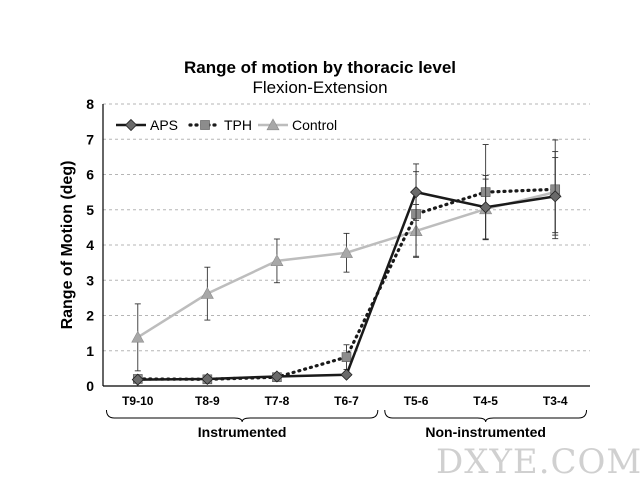 This screenshot has width=640, height=495. Describe the element at coordinates (220, 125) in the screenshot. I see `legend-item-tph: TPH` at that location.